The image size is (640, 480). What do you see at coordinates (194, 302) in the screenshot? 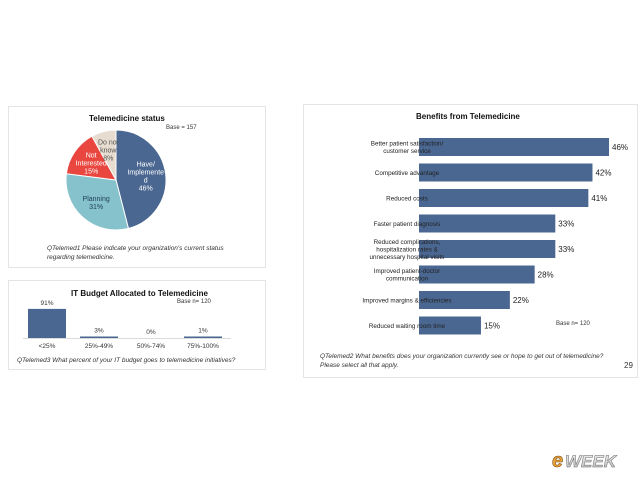
I see `budget-base-note: Base n= 120` at bounding box center [194, 302].